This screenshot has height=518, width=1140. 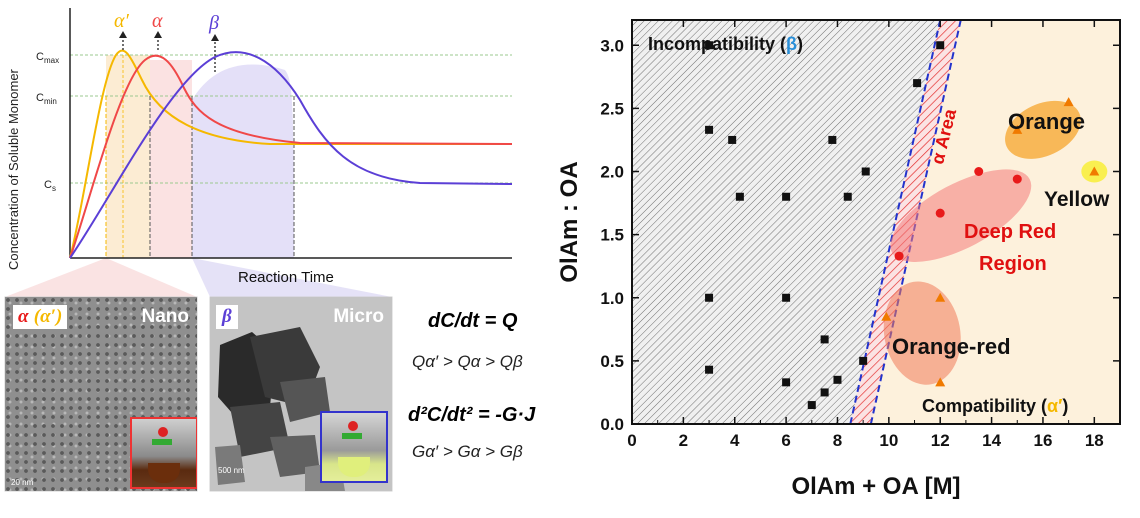 What do you see at coordinates (121, 21) in the screenshot?
I see `series-label: α′` at bounding box center [121, 21].